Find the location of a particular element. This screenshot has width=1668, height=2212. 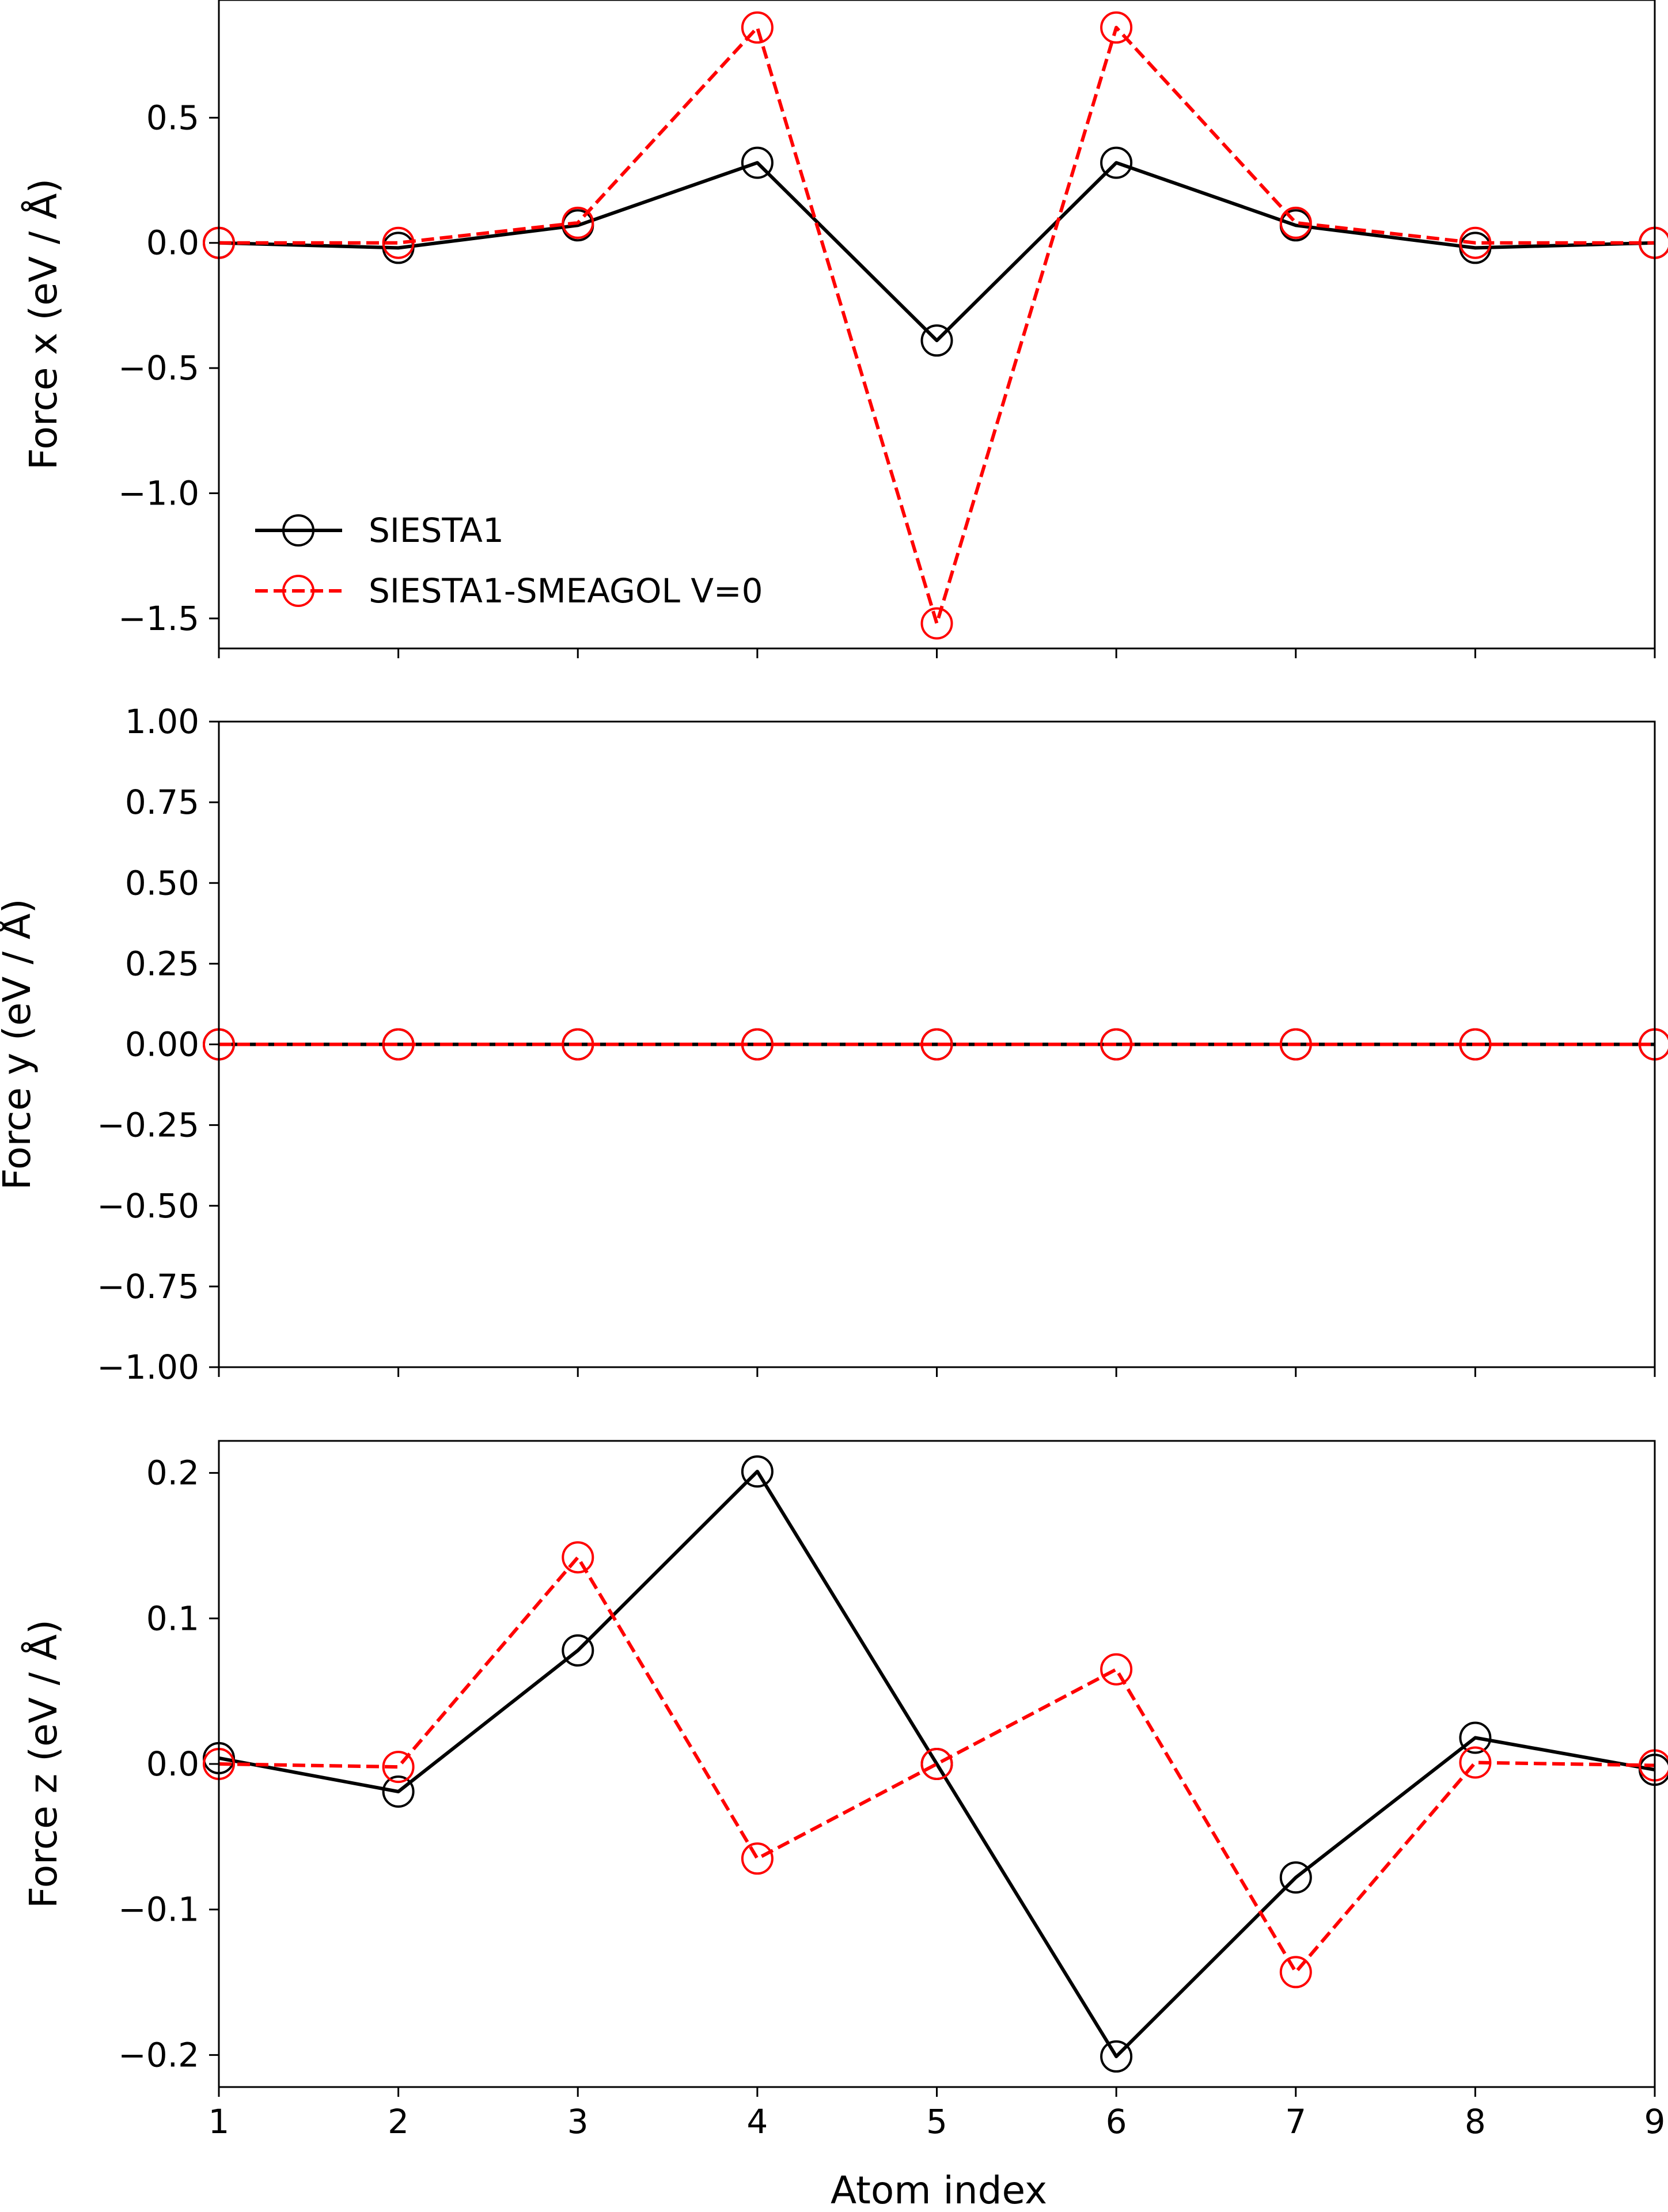

force-z-x-ticks: 1 2 3 4 5 6 7 8 9 is located at coordinates (937, 2114).